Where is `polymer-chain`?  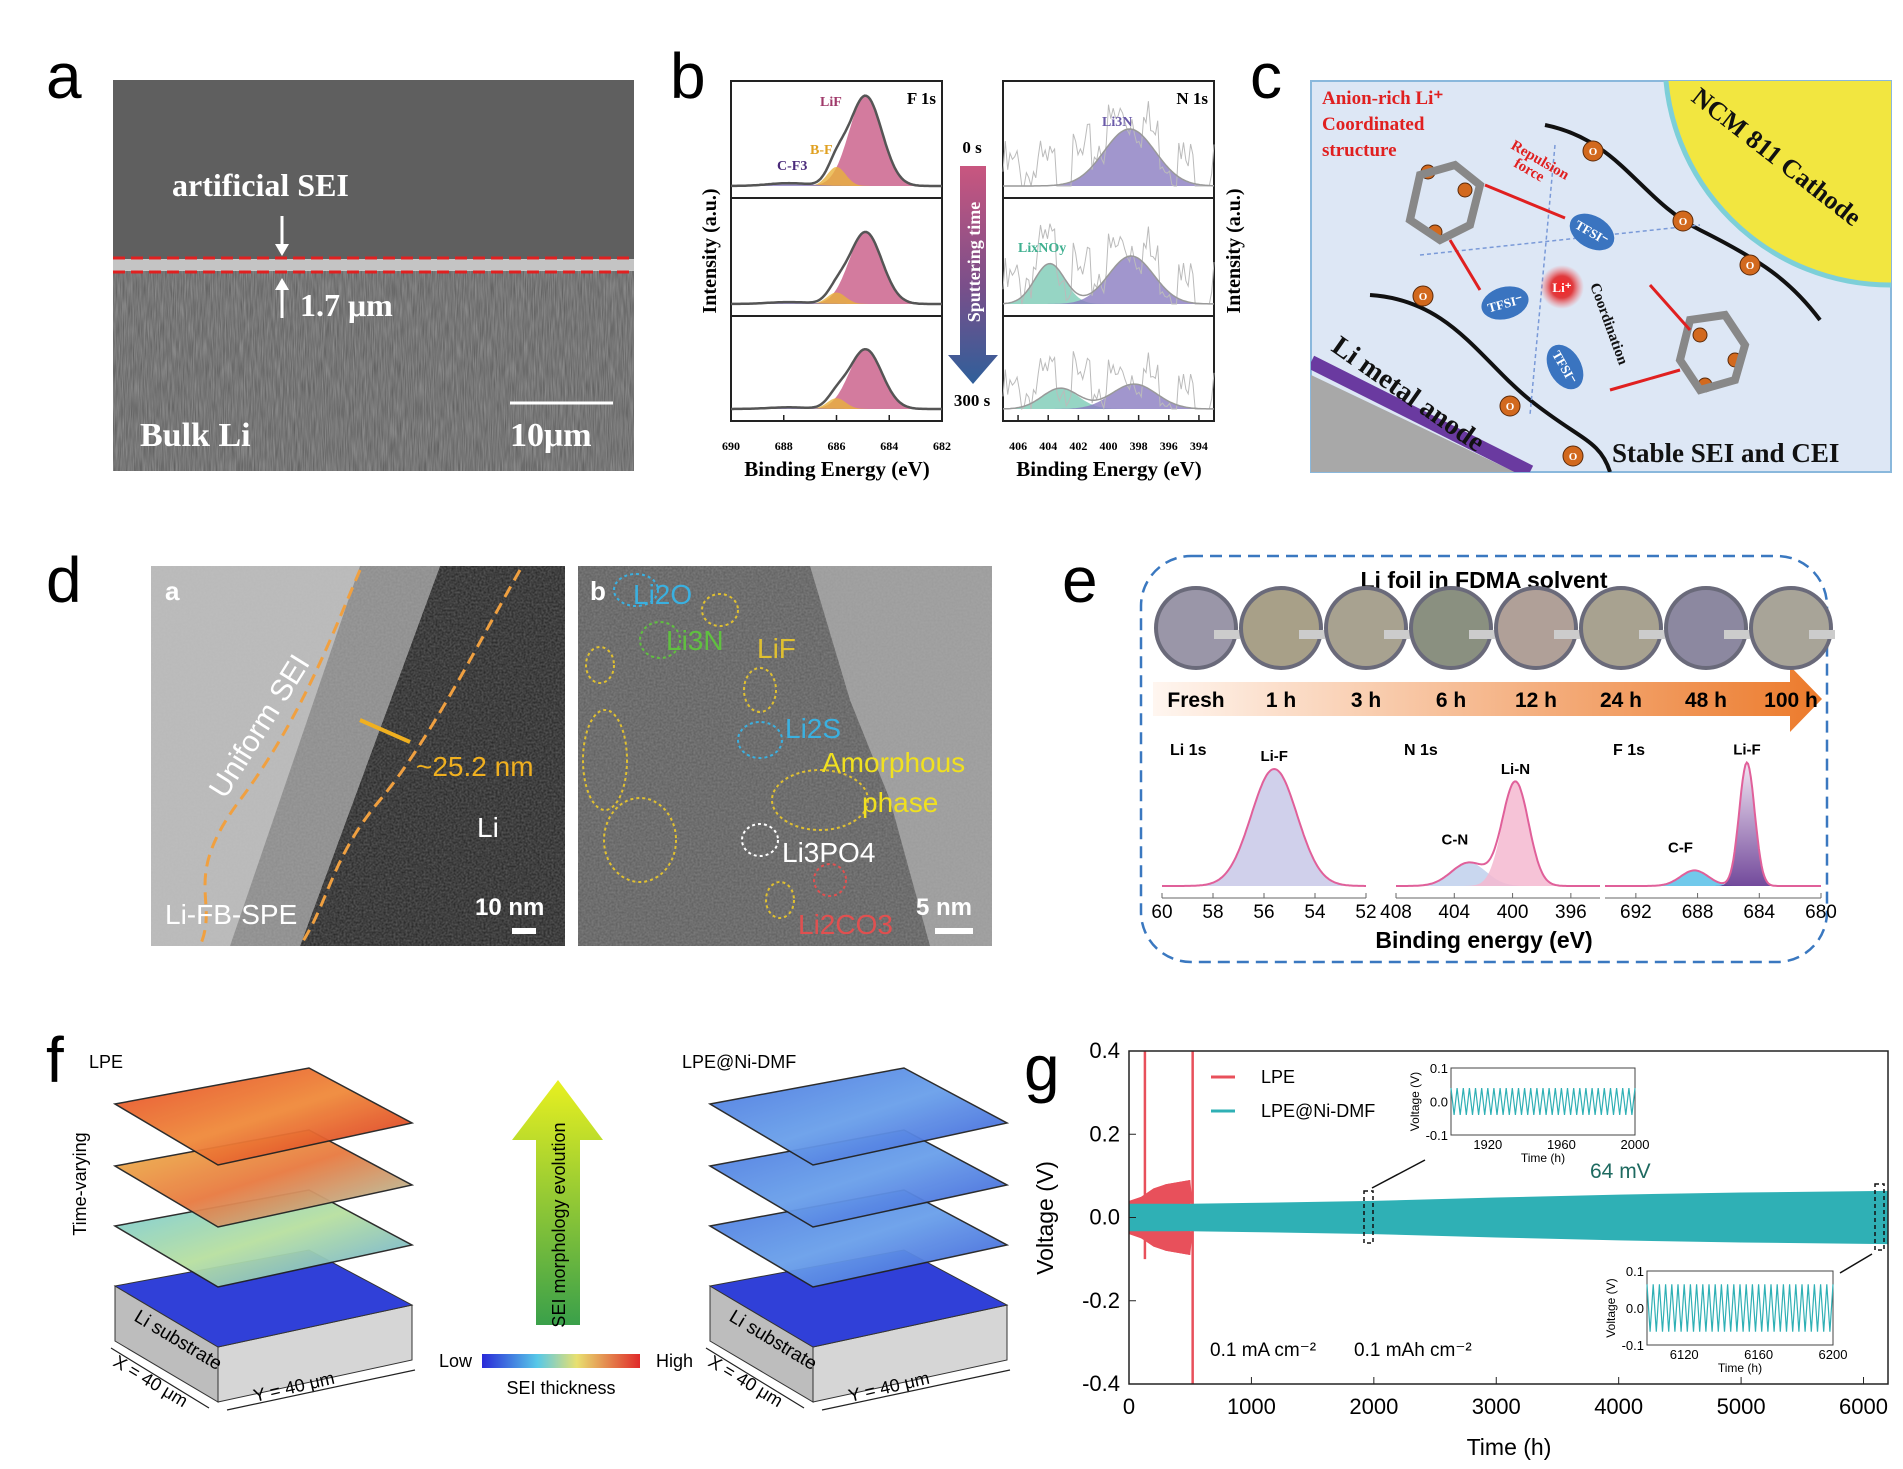
polymer-chain is located at coordinates (1490, 382).